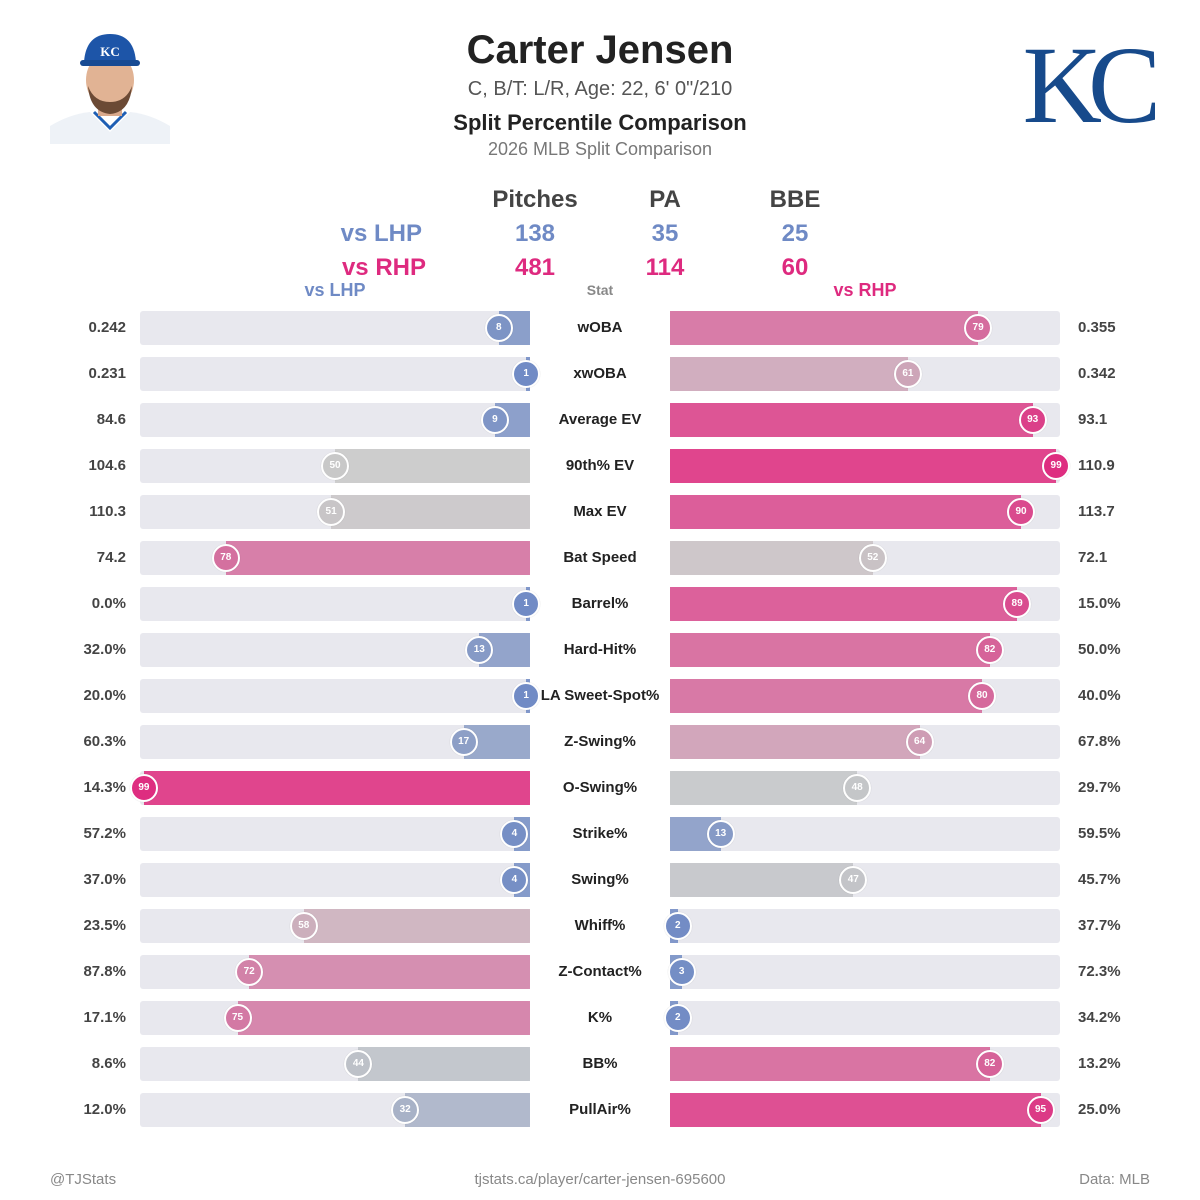 This screenshot has height=1200, width=1200. Describe the element at coordinates (1099, 971) in the screenshot. I see `rhp-value: 72.3%` at that location.